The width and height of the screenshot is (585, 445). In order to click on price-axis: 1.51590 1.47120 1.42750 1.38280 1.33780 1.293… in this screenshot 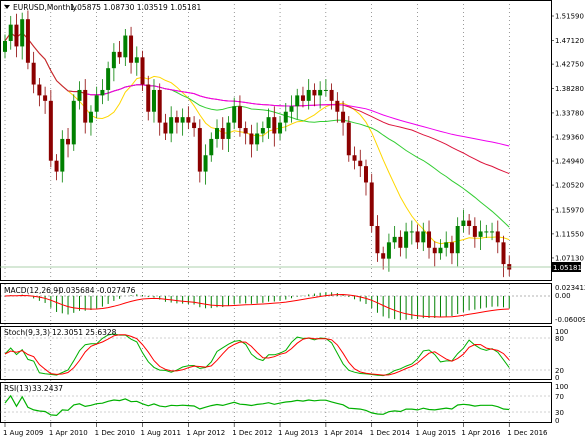, I will do `click(567, 137)`.